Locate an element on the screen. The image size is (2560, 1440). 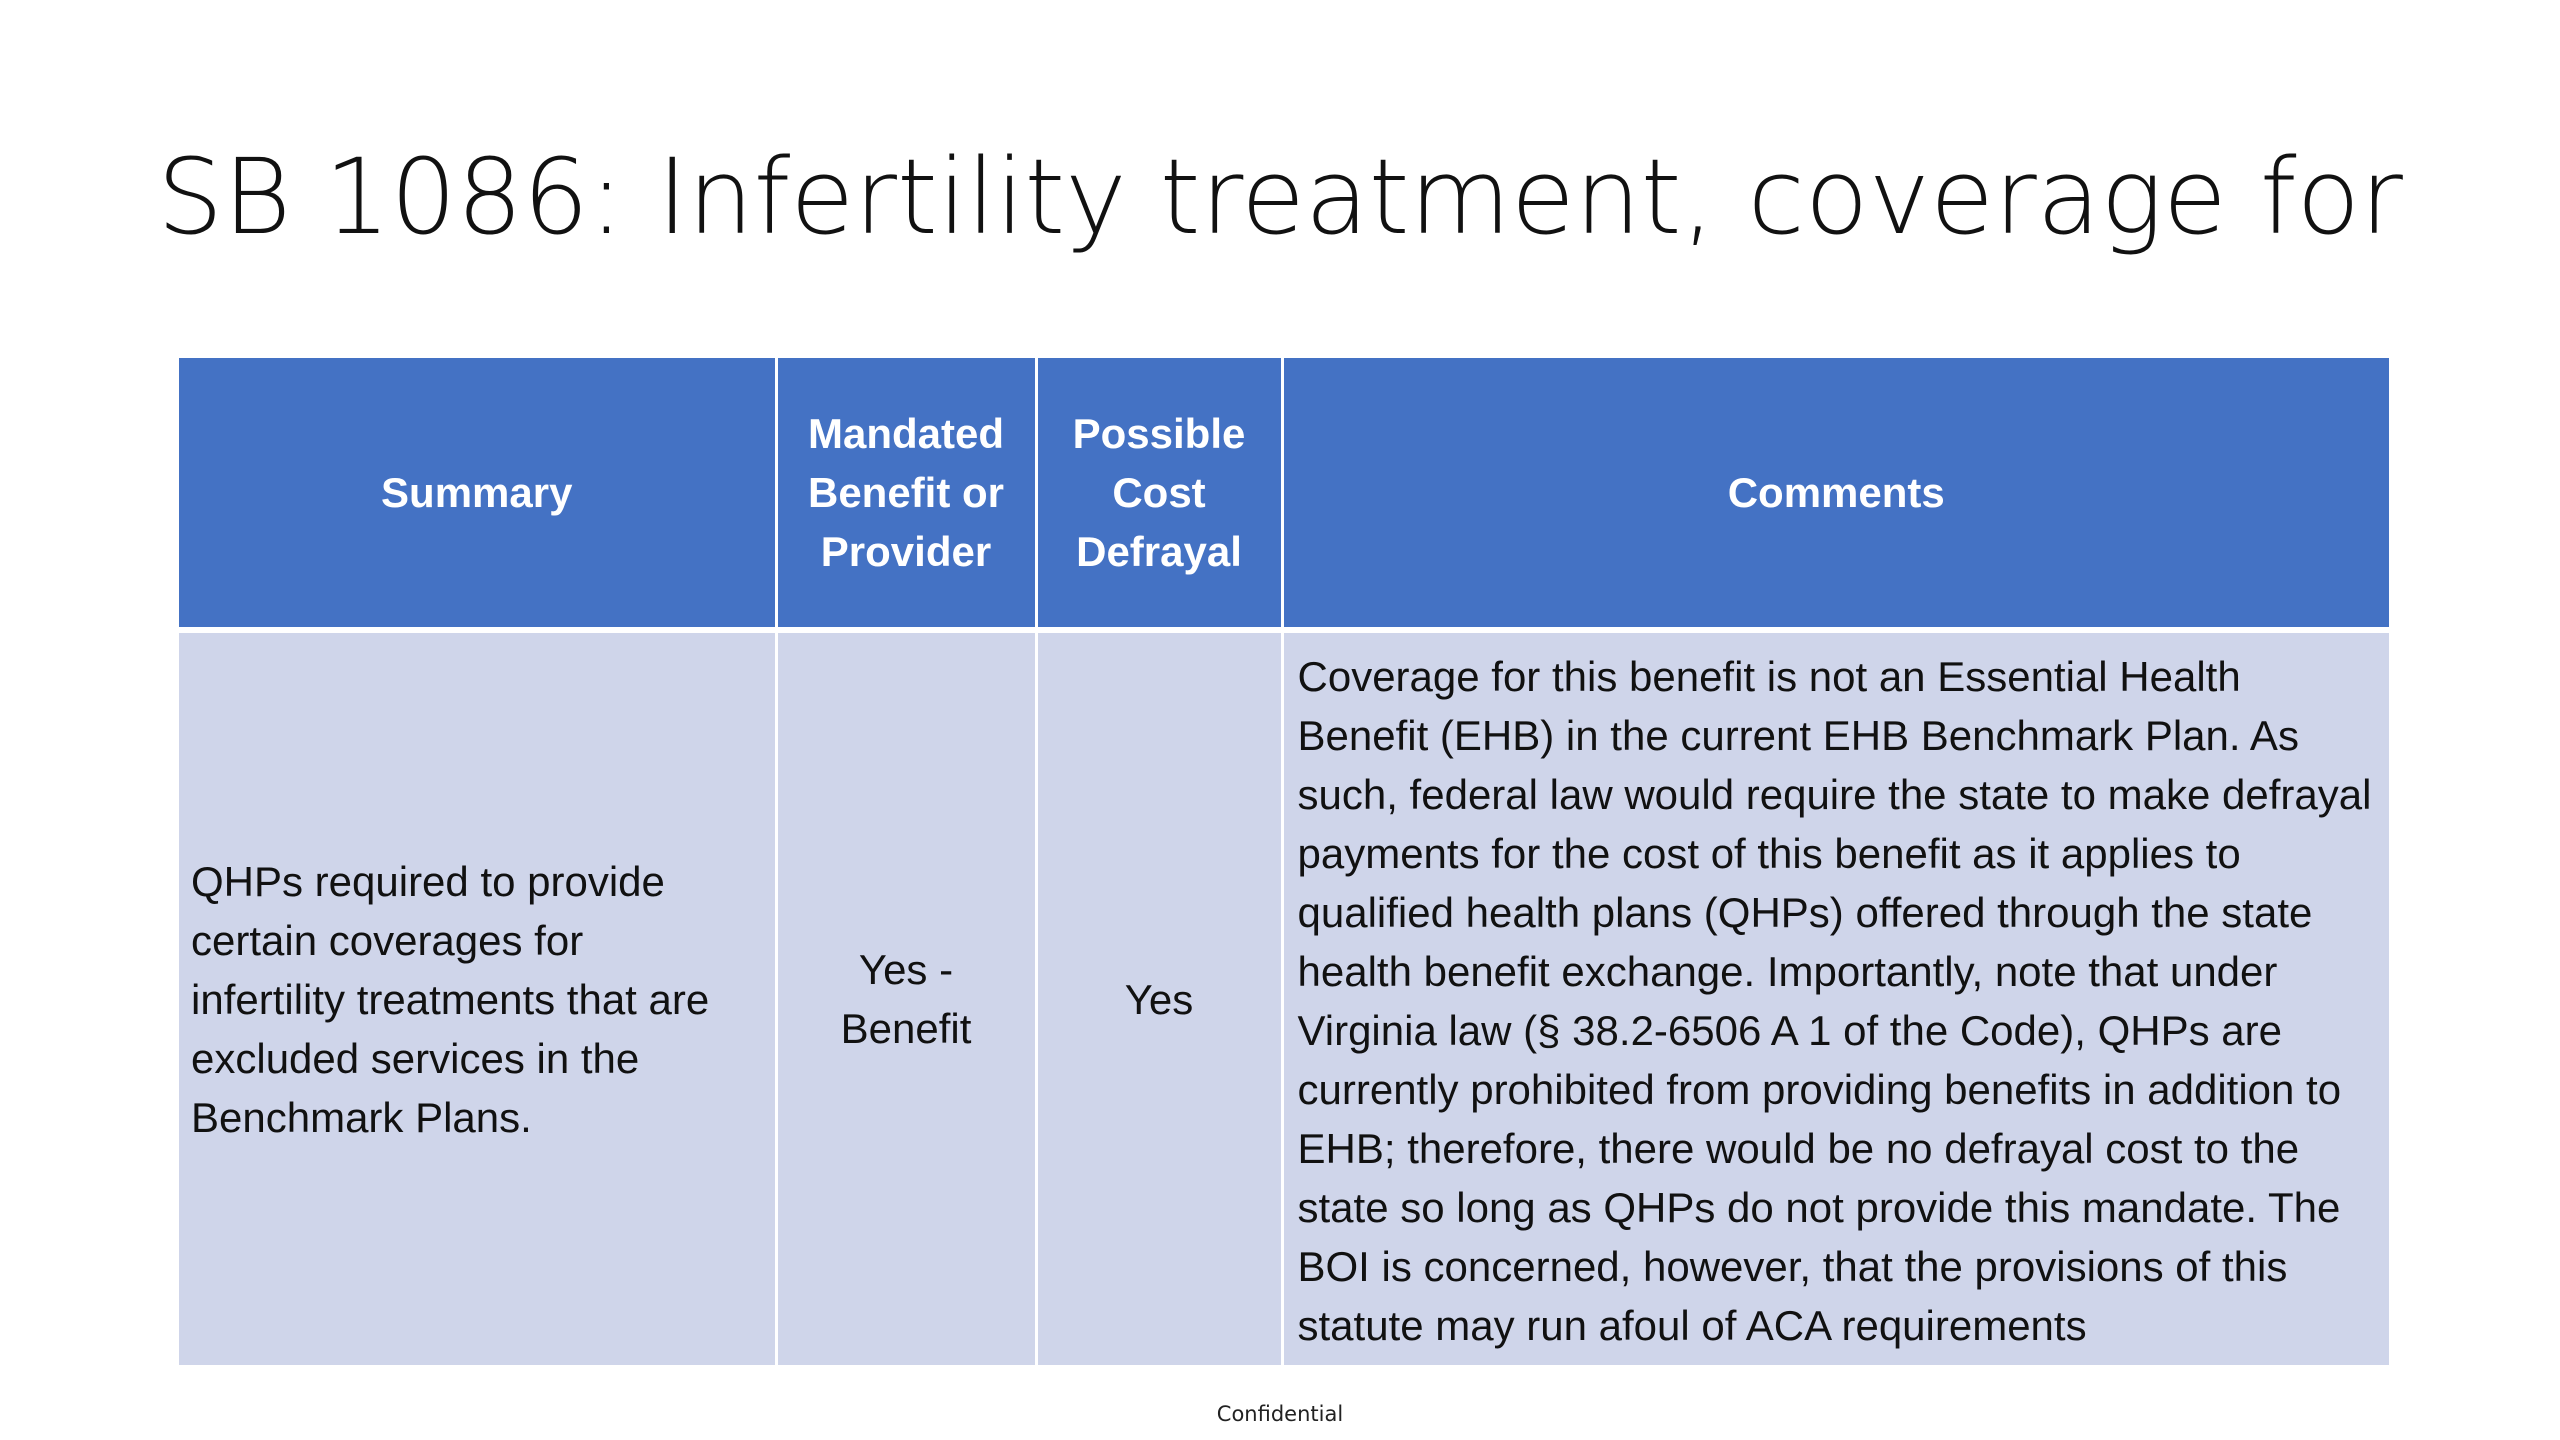
header-comments: Comments is located at coordinates (1835, 495).